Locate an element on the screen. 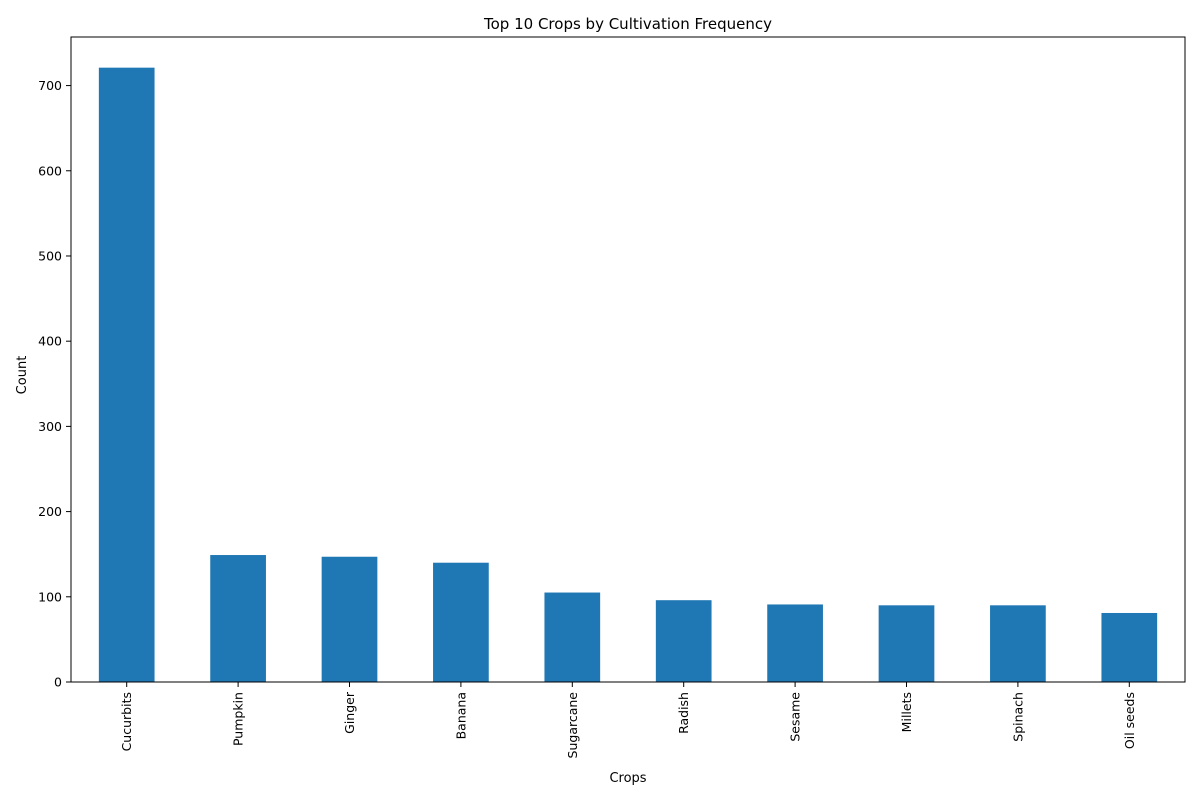  x-tick-label: Spinach is located at coordinates (1017, 717).